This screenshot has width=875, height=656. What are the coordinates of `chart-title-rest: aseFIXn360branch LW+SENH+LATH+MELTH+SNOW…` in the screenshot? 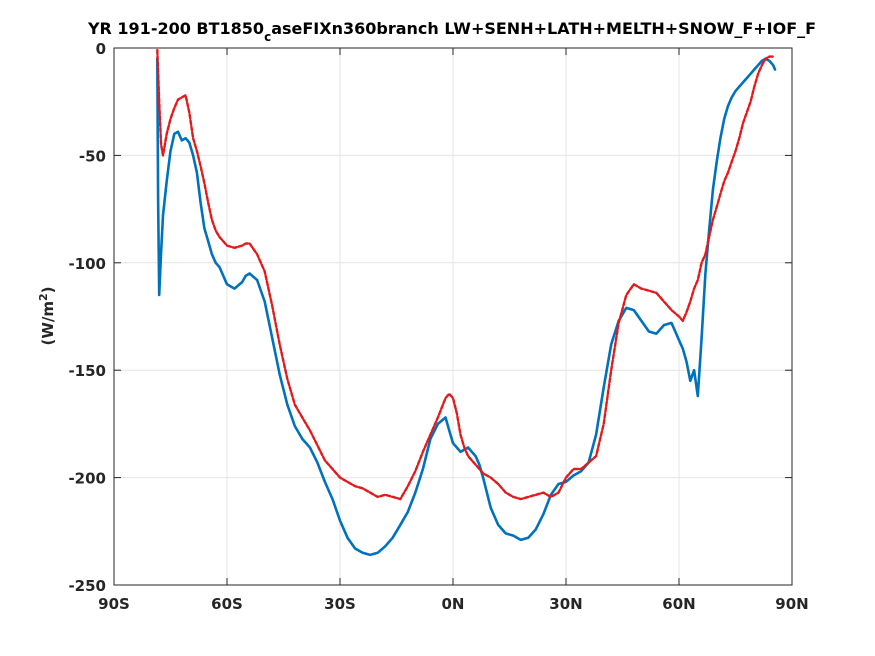 It's located at (543, 28).